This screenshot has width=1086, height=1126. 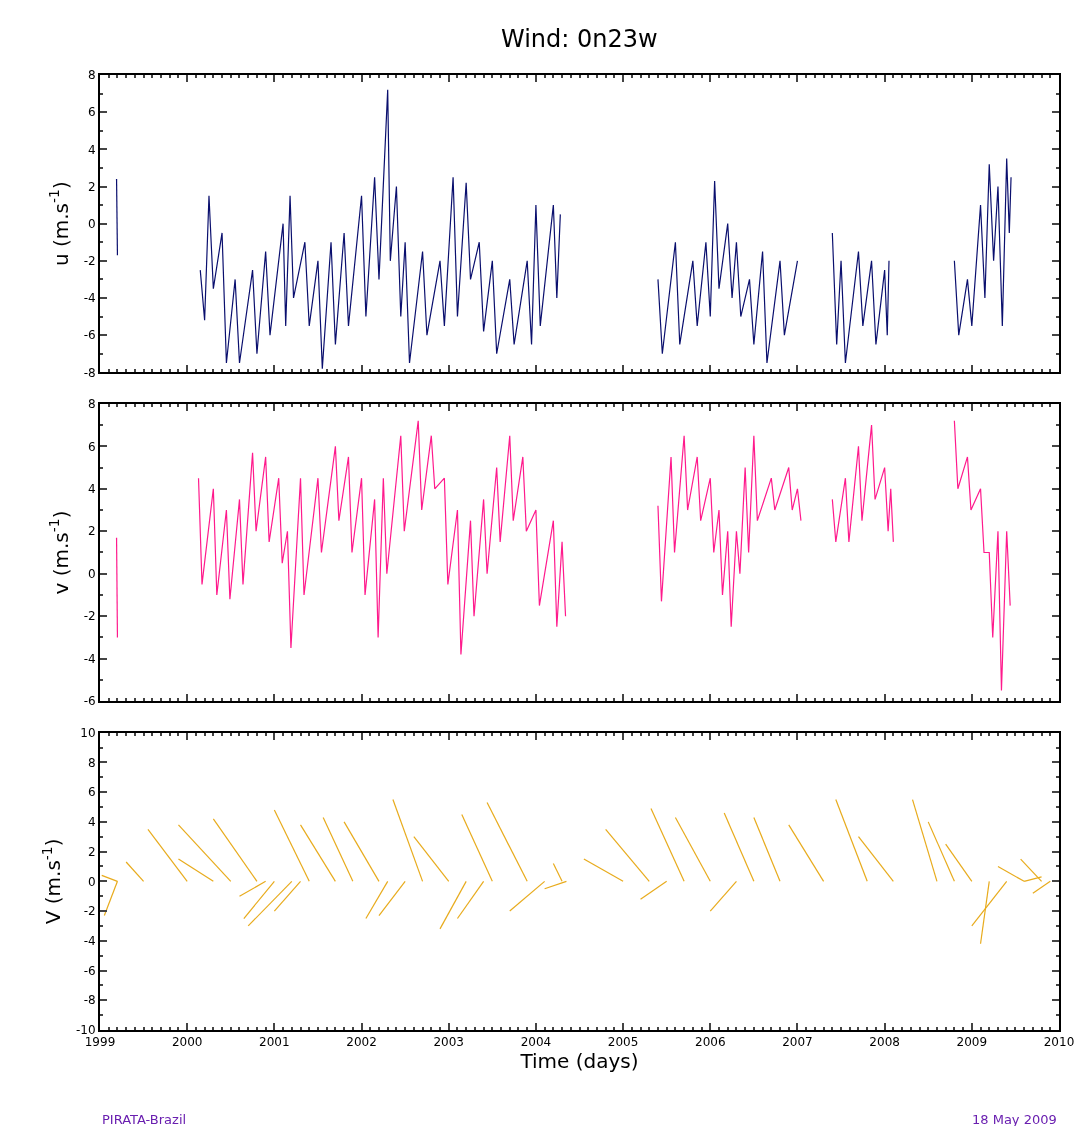 I want to click on x-tick-label: 2001, so click(x=274, y=1042).